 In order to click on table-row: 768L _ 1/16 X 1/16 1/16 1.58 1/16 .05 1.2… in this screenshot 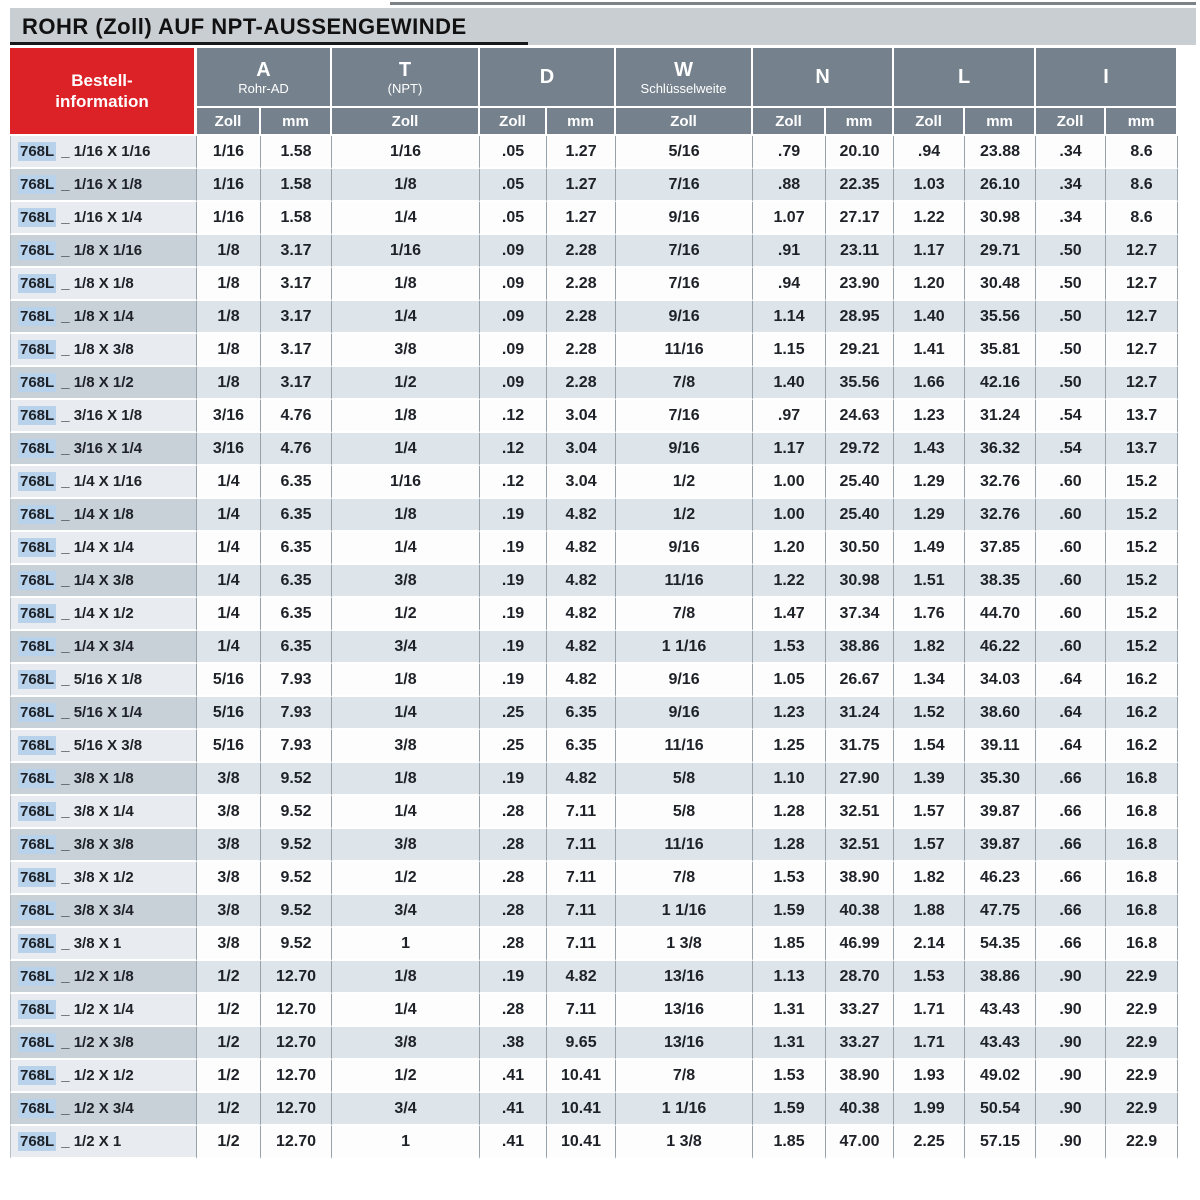, I will do `click(594, 152)`.